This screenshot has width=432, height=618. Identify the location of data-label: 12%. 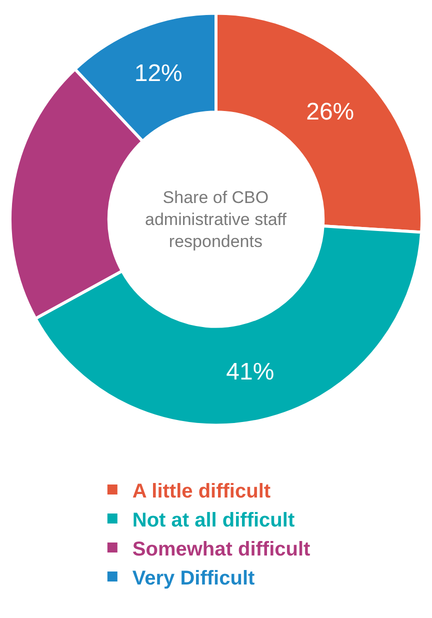
(158, 74).